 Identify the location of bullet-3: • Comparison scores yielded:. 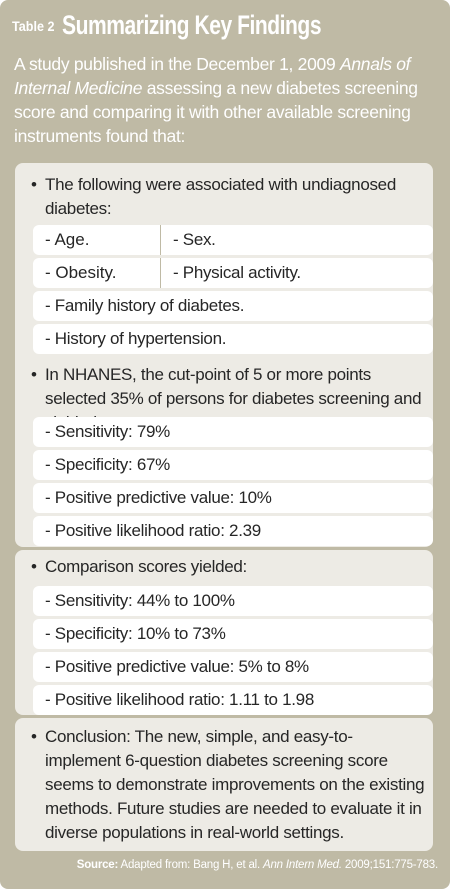
(230, 567).